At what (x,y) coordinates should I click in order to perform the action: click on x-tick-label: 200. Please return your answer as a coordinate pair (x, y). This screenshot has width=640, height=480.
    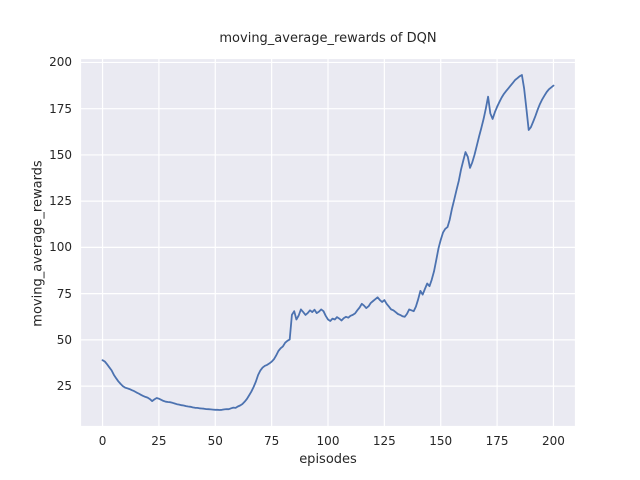
    Looking at the image, I should click on (553, 441).